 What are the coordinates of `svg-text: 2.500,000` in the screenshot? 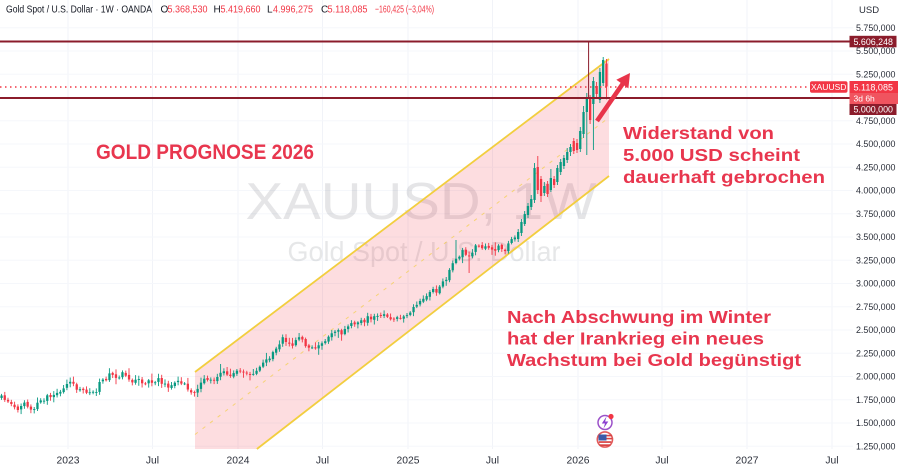 It's located at (876, 330).